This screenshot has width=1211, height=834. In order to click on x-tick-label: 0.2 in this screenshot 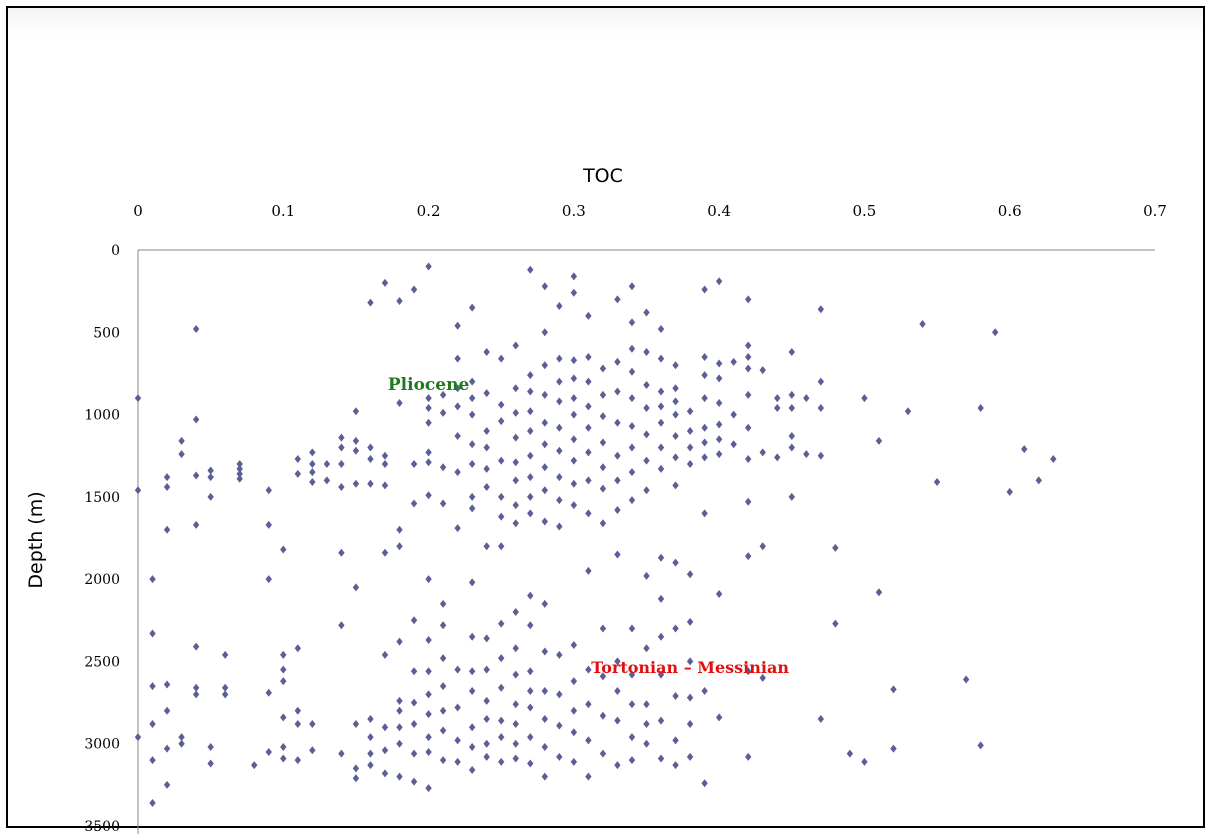, I will do `click(429, 211)`.